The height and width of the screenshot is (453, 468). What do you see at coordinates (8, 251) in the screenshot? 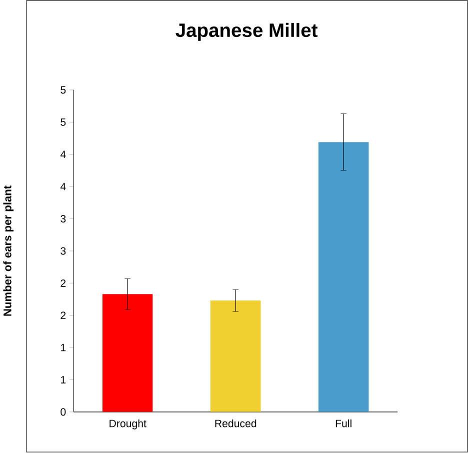
I see `y-axis-title: Number of ears per plant` at bounding box center [8, 251].